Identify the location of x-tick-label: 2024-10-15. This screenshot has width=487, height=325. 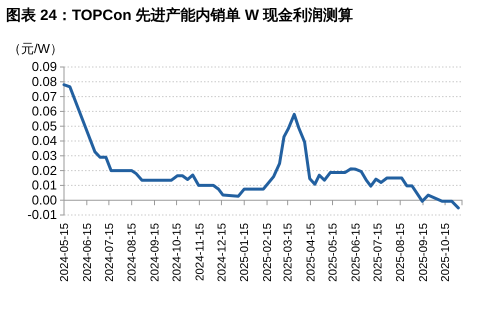
(178, 252).